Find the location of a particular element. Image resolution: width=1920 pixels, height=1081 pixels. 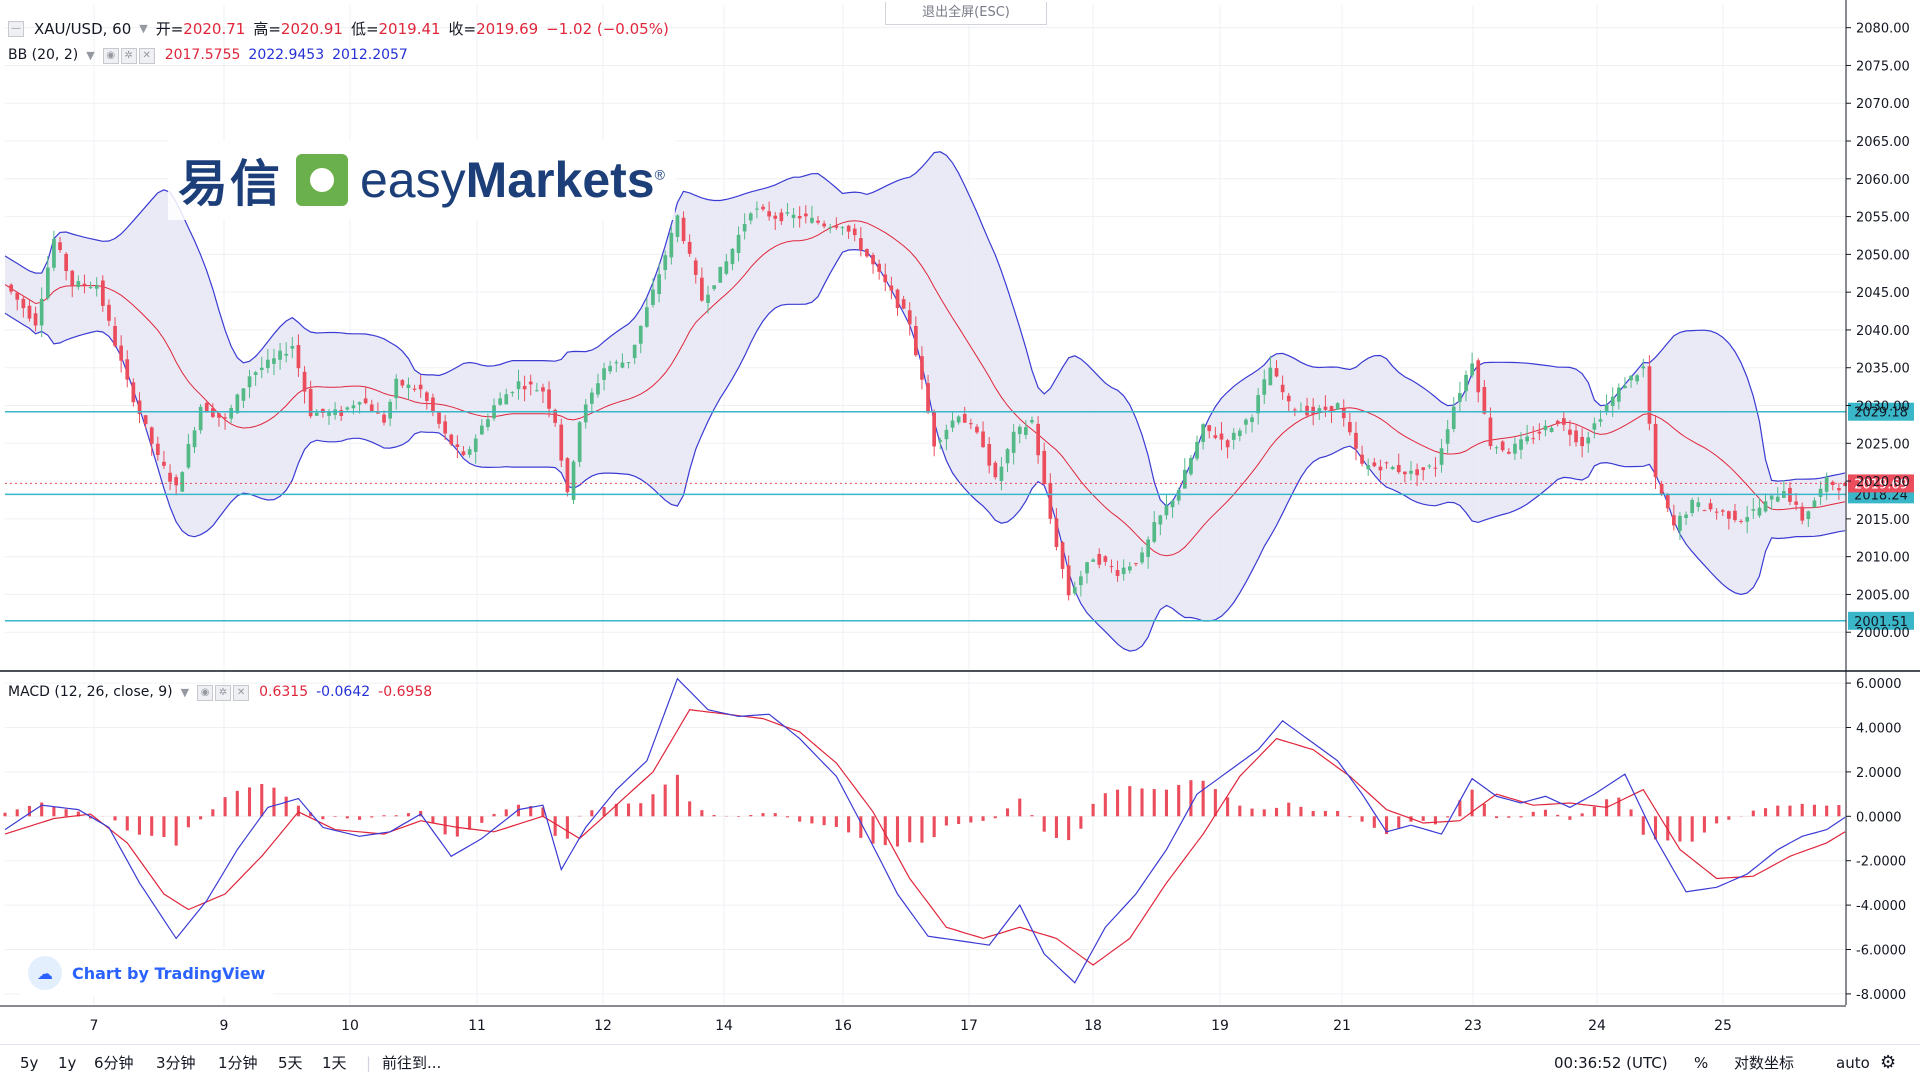

symbol-title: XAU/USD, 60 is located at coordinates (83, 28).